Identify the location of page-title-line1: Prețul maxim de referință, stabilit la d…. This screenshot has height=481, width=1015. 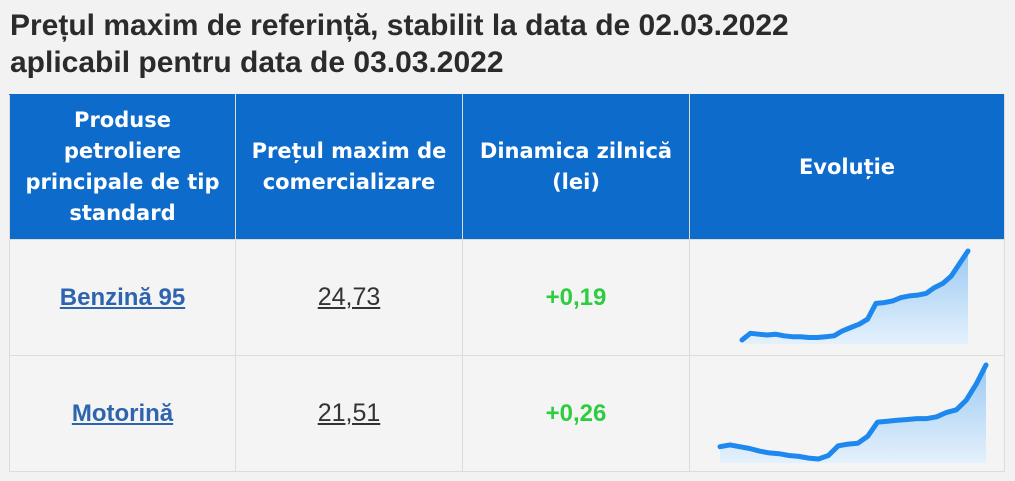
(399, 25).